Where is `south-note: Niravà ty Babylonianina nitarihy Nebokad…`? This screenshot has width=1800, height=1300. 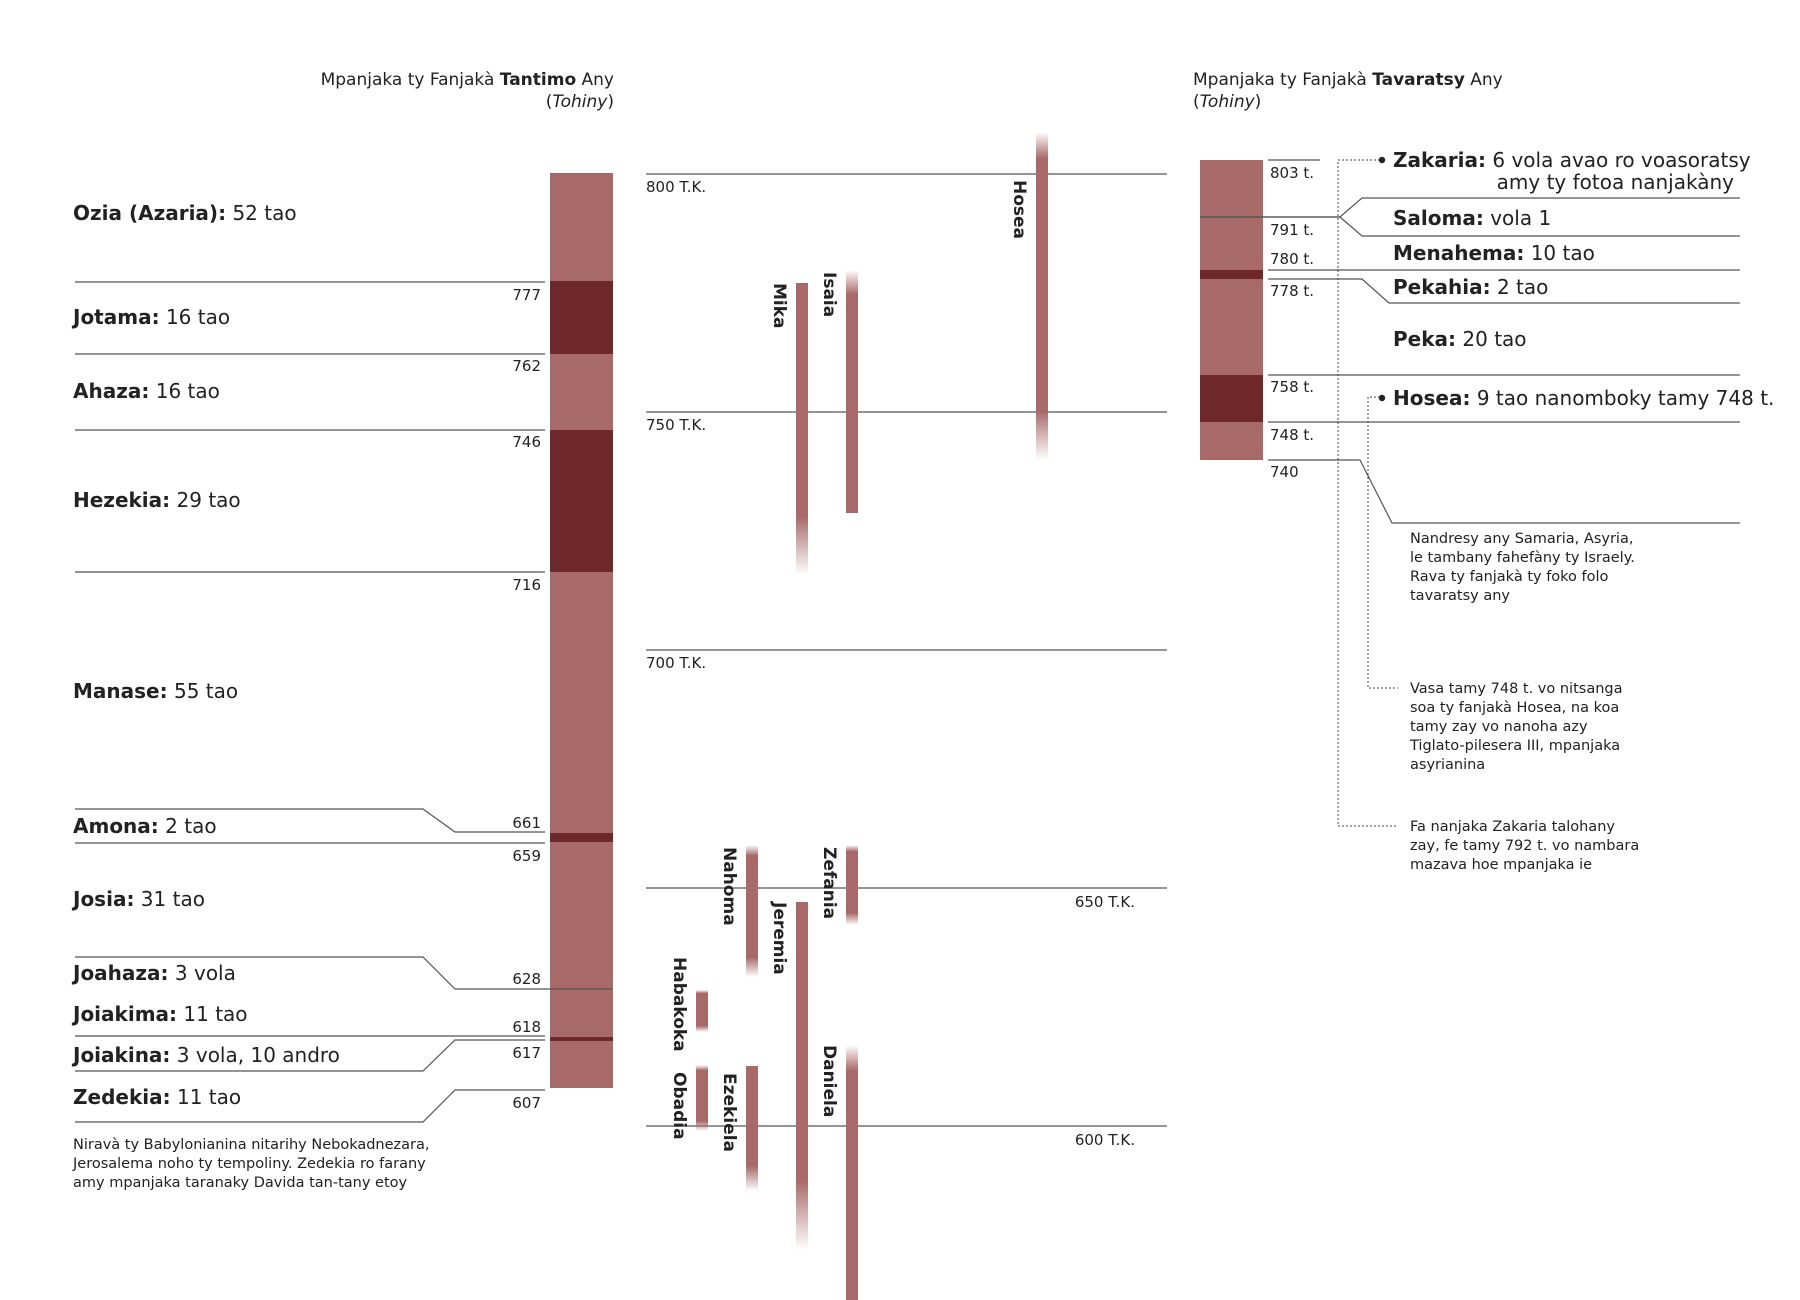 south-note: Niravà ty Babylonianina nitarihy Nebokad… is located at coordinates (251, 1164).